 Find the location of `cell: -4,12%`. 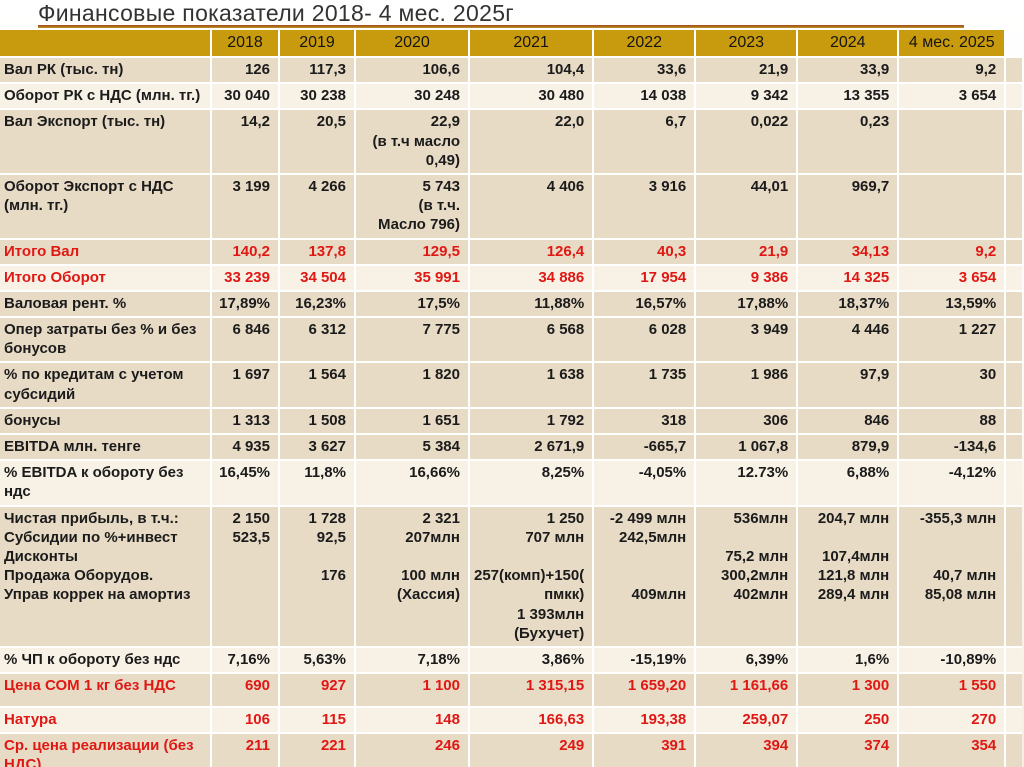

cell: -4,12% is located at coordinates (953, 484).